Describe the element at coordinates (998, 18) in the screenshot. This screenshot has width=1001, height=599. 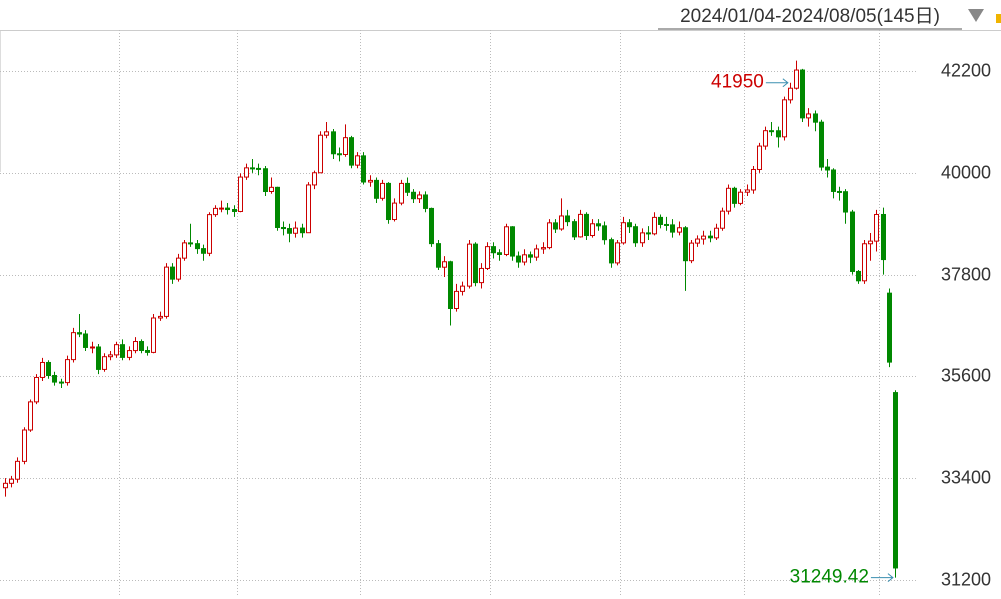
I see `marker` at that location.